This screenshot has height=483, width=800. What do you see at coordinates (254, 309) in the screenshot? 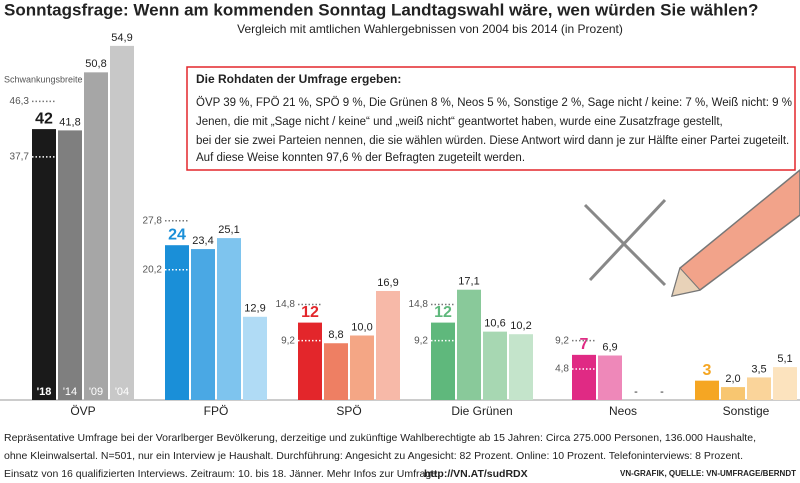
I see `value-label: 12,9` at bounding box center [254, 309].